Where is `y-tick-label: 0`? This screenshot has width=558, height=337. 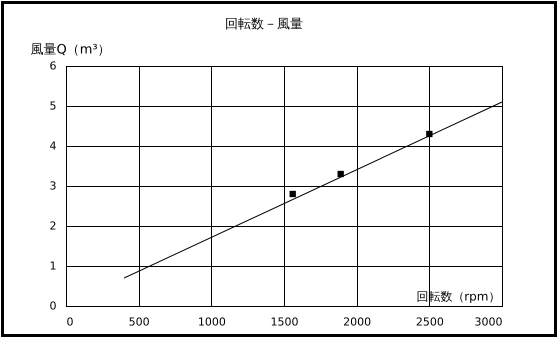
y-tick-label: 0 is located at coordinates (53, 306).